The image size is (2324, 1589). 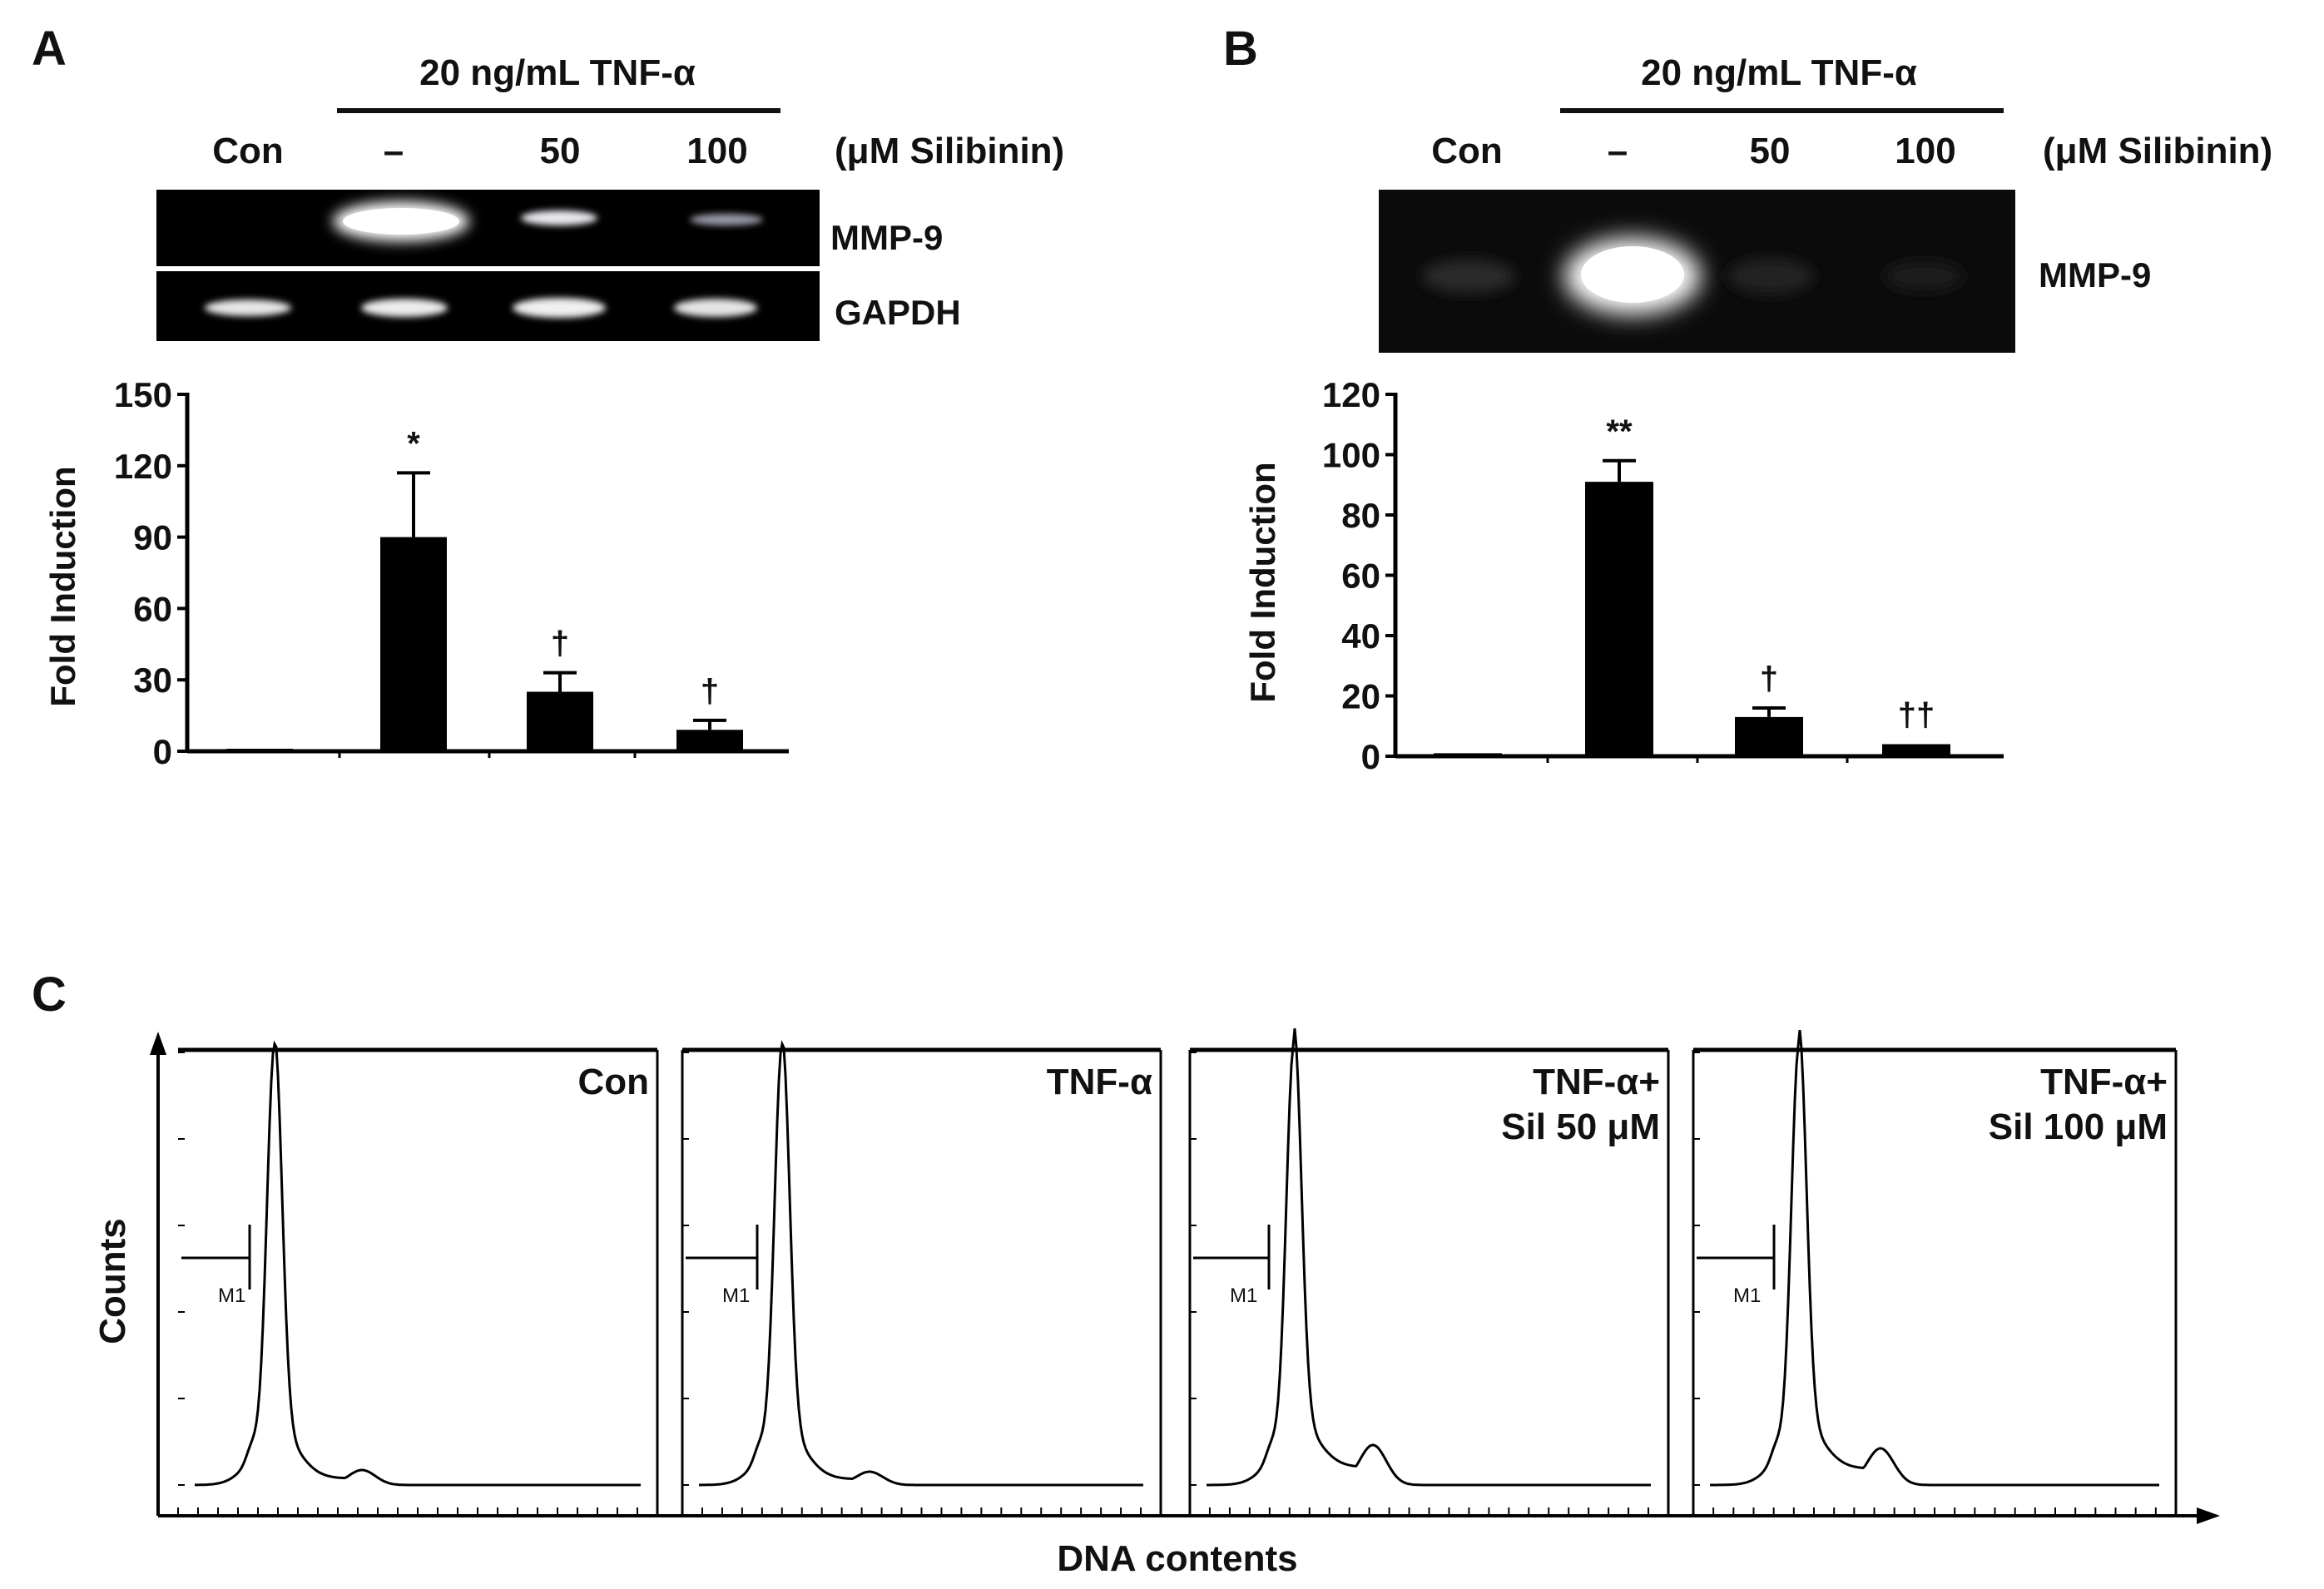 I want to click on arrow-right-icon, so click(x=2208, y=1516).